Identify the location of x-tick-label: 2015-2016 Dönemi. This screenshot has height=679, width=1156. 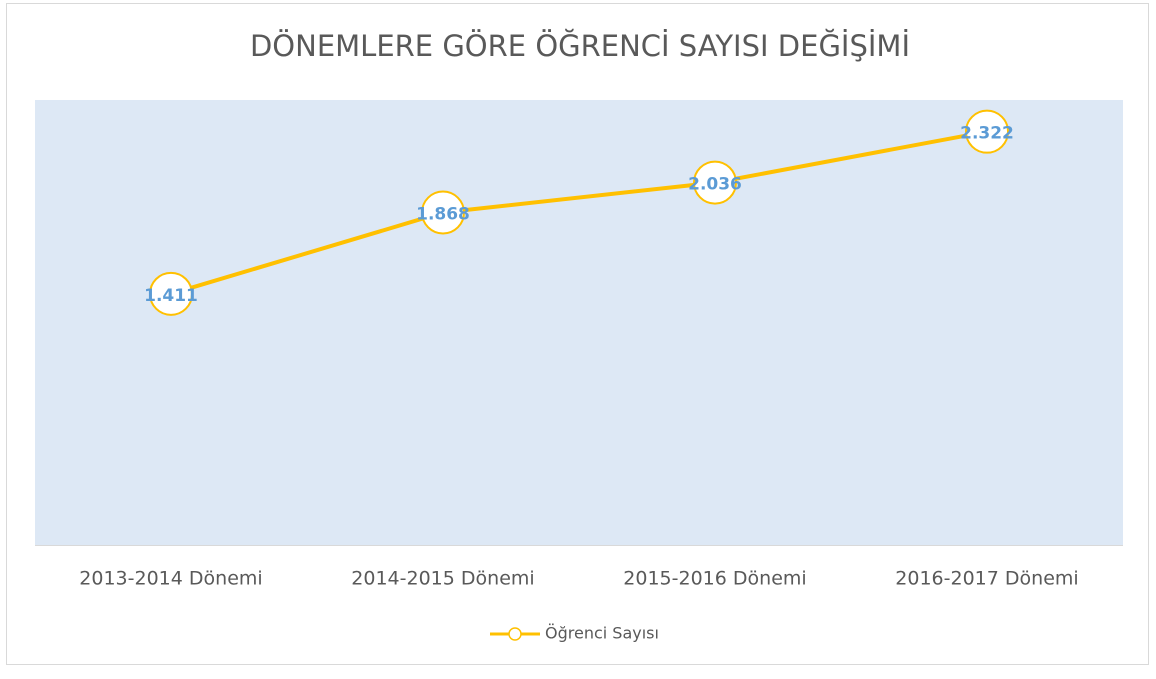
(714, 579).